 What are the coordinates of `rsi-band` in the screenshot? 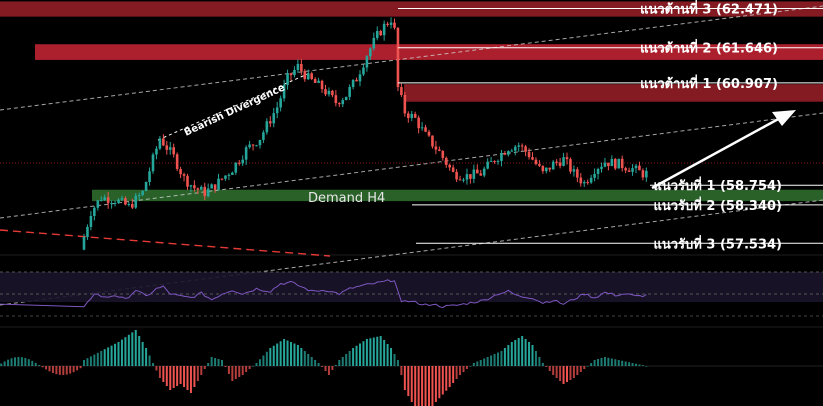 It's located at (411, 287).